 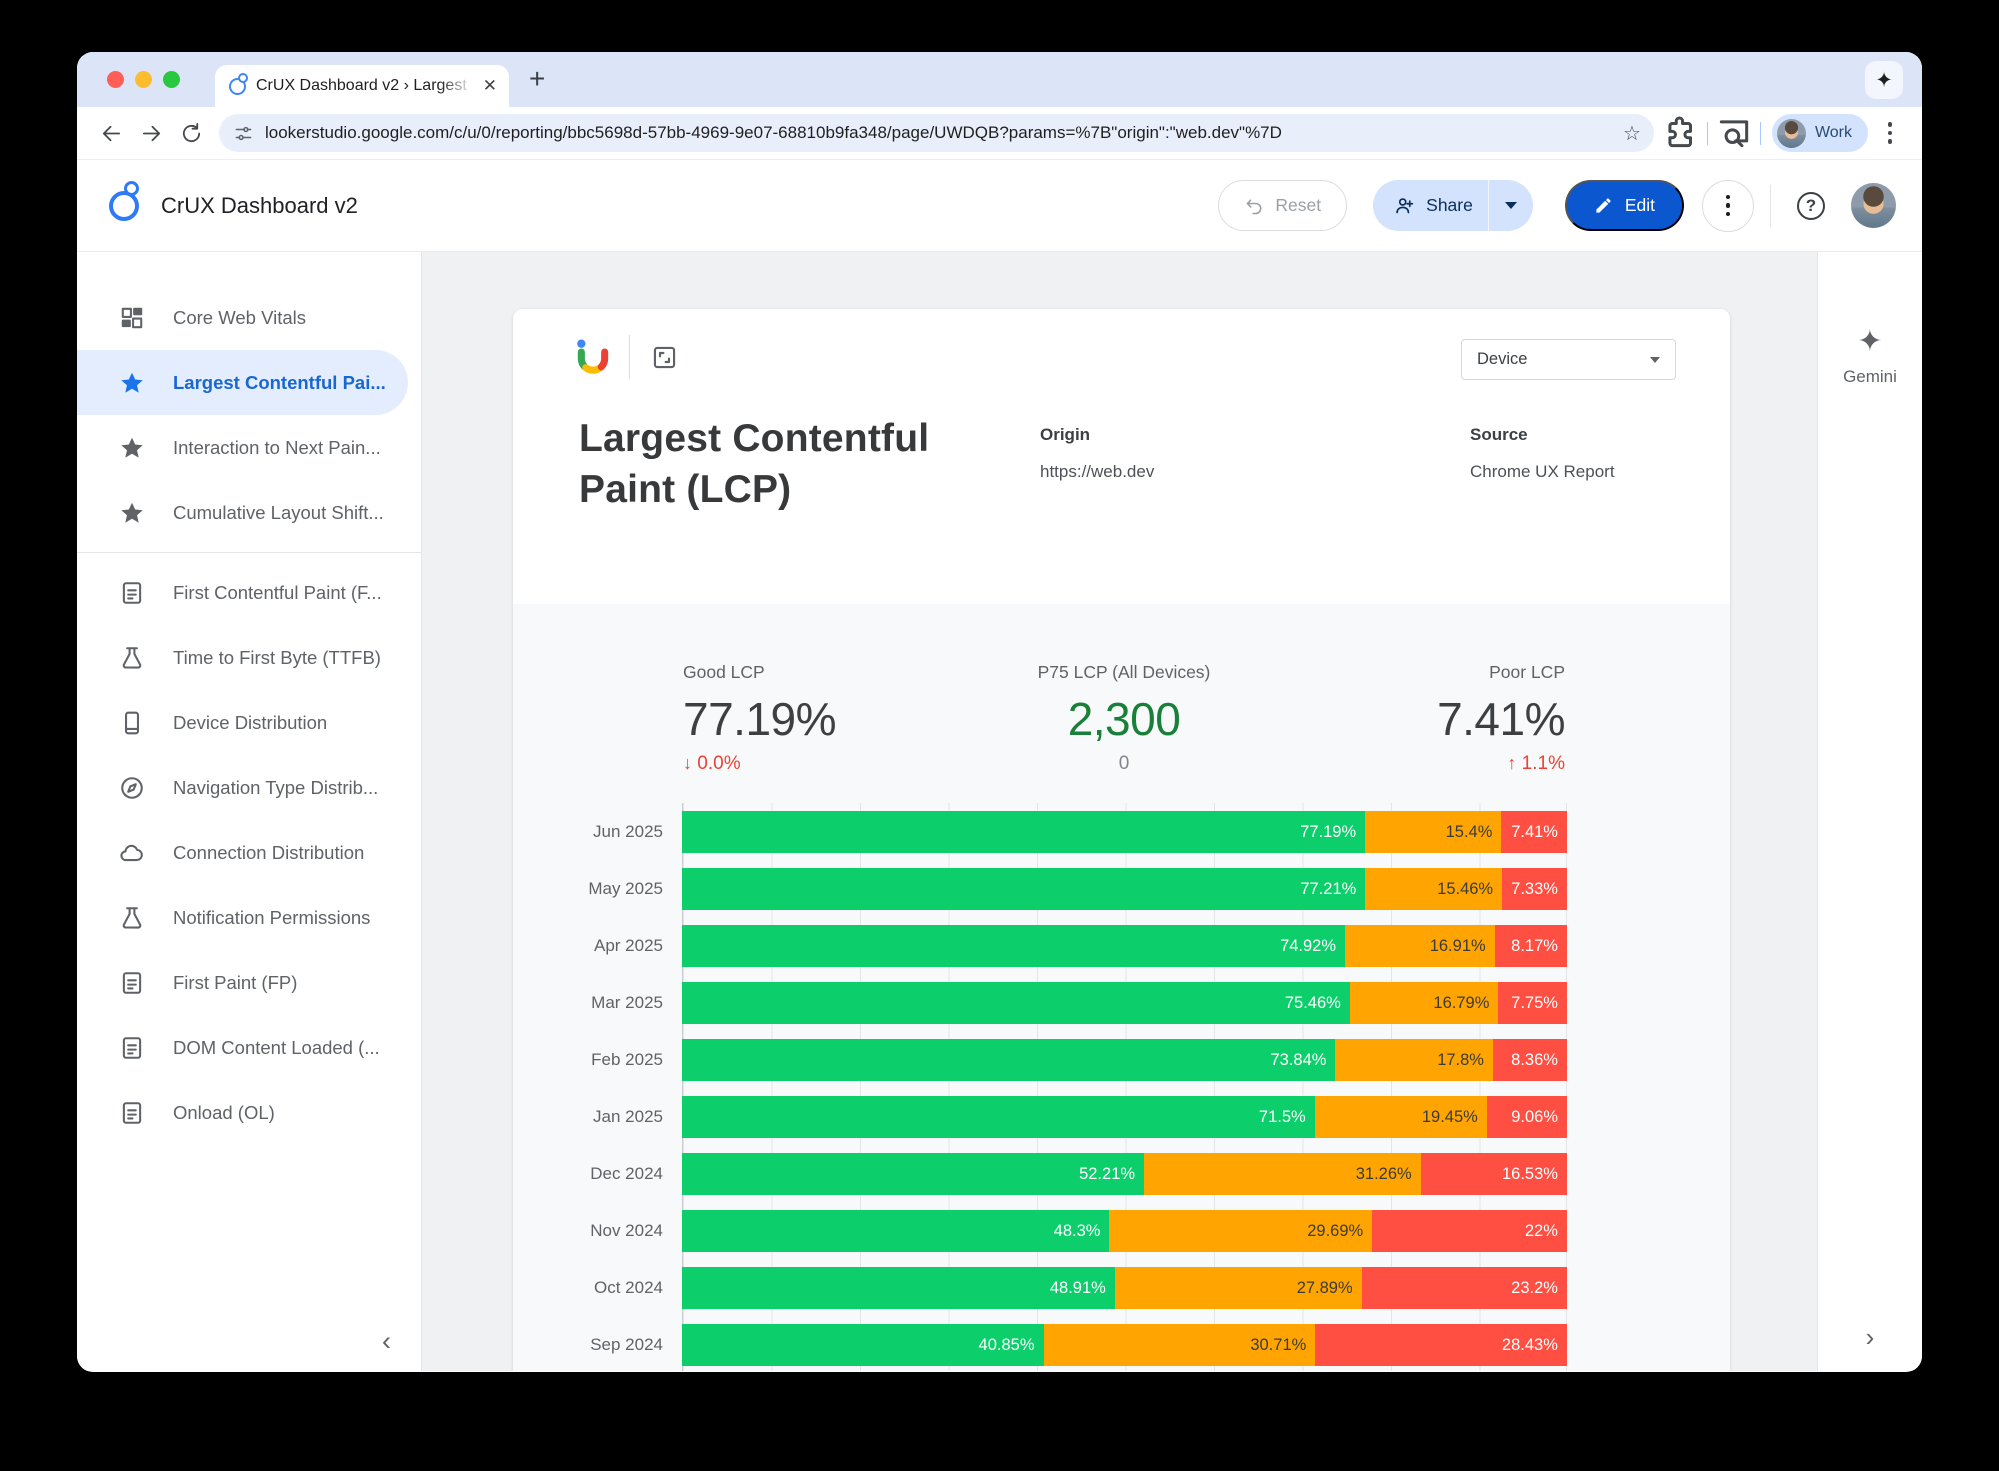 I want to click on gemini-label: Gemini, so click(x=1870, y=376).